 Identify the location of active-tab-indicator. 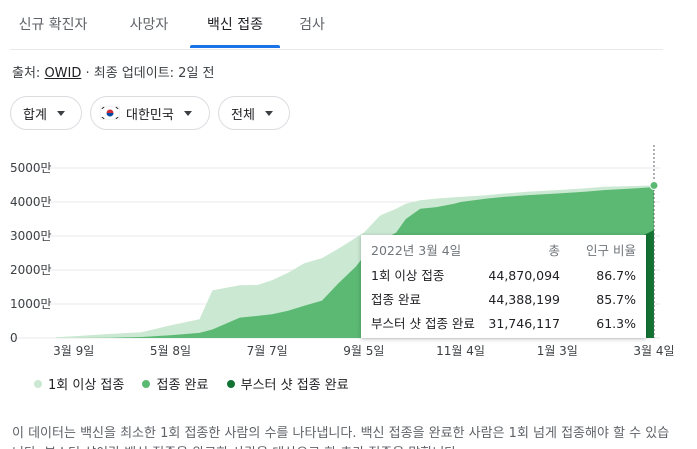
(235, 46).